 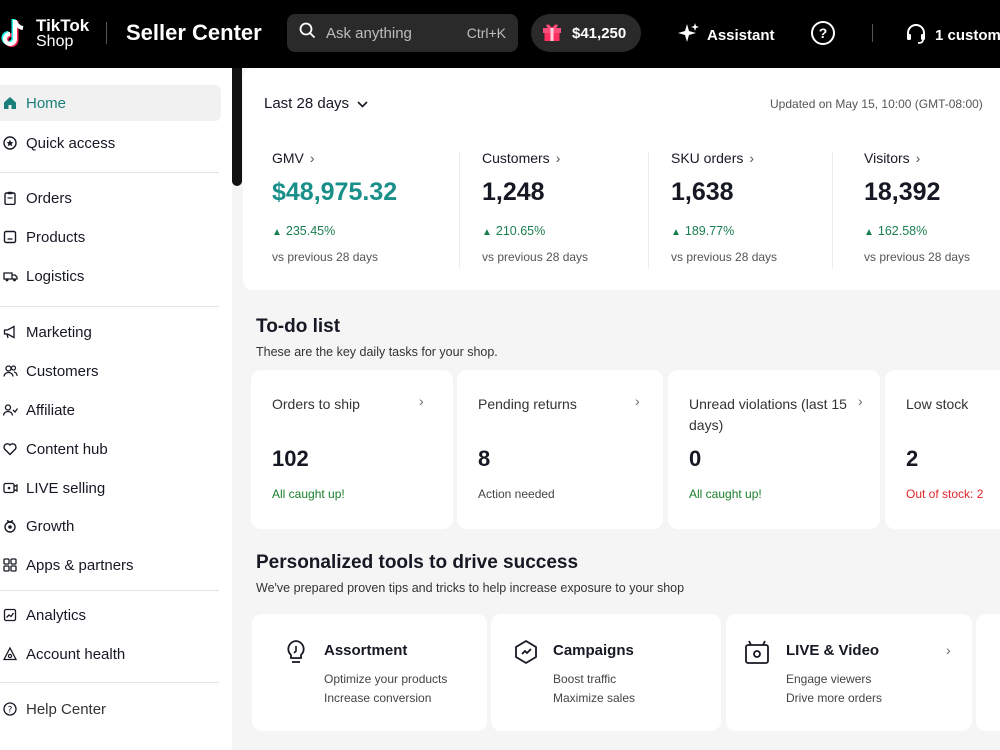 What do you see at coordinates (110, 526) in the screenshot?
I see `sidebar-item-growth: Growth` at bounding box center [110, 526].